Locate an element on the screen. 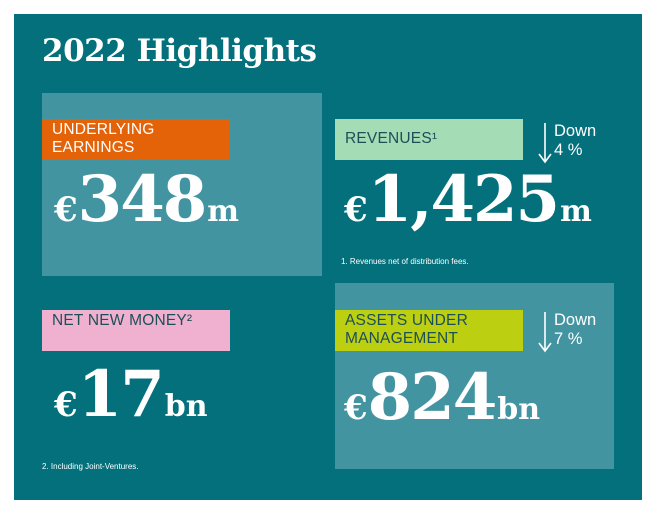  earnings-value: €348m is located at coordinates (146, 200).